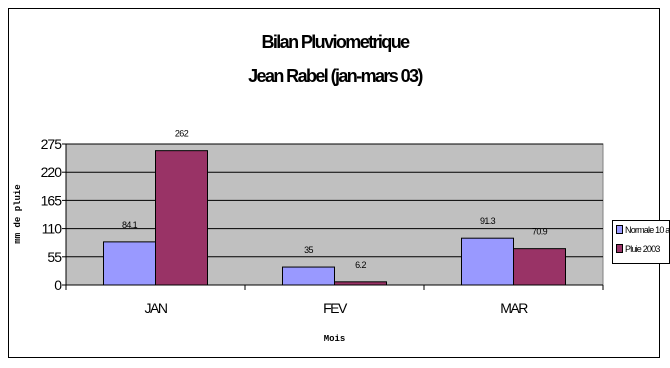 The image size is (670, 368). I want to click on chart-subtitle: Jean Rabel (jan-mars 03), so click(335, 76).